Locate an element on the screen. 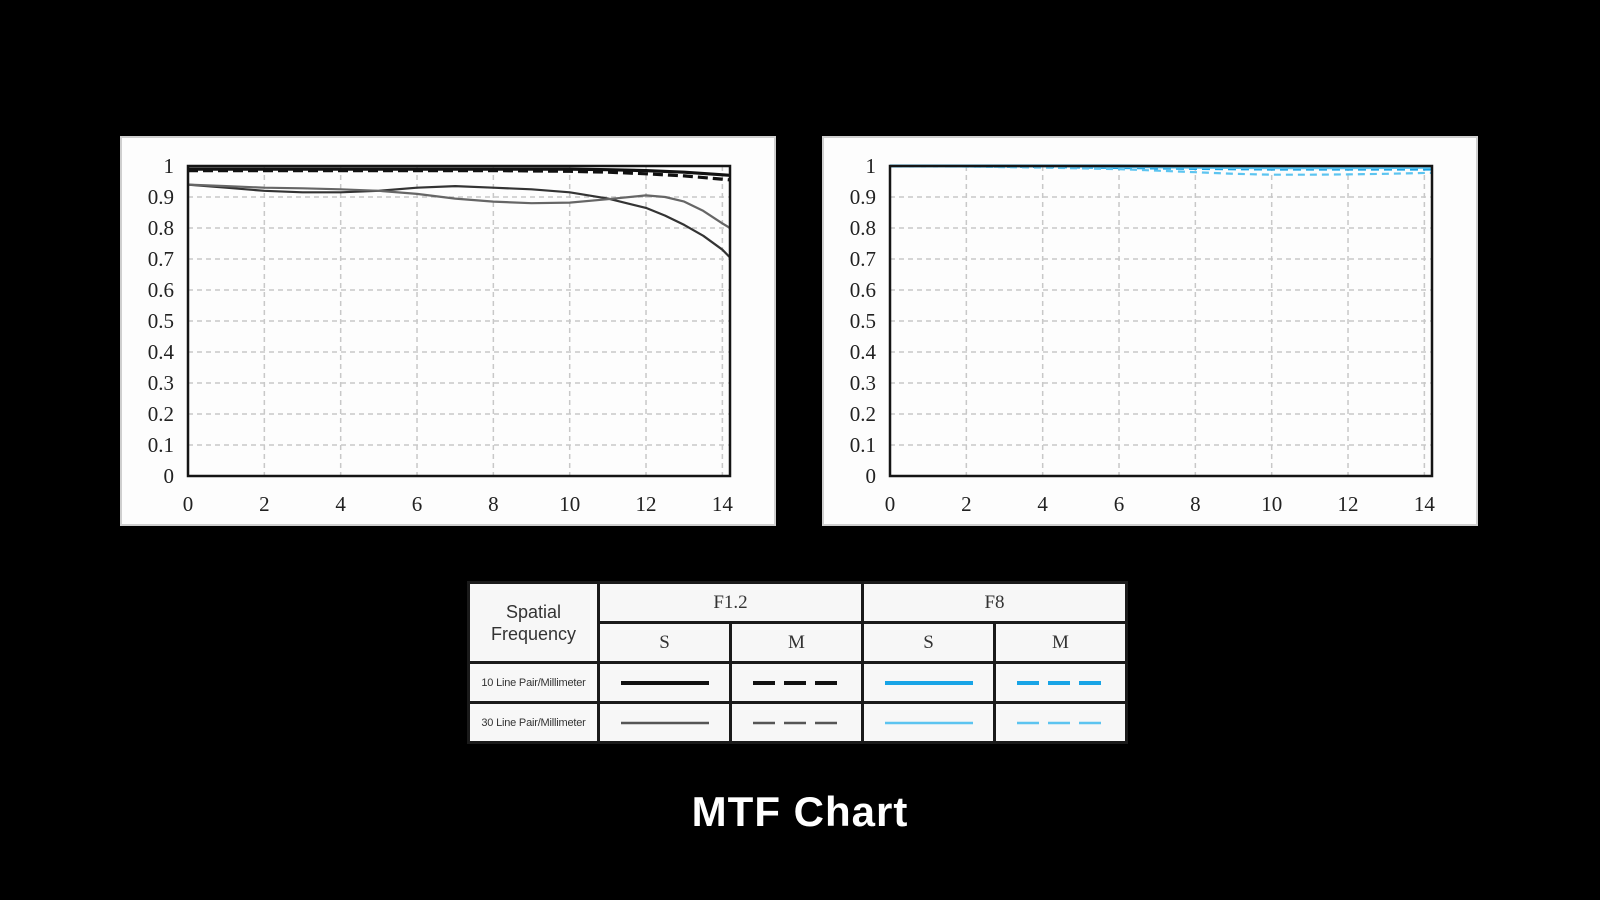  swatch-30lp-f8-m is located at coordinates (1060, 722).